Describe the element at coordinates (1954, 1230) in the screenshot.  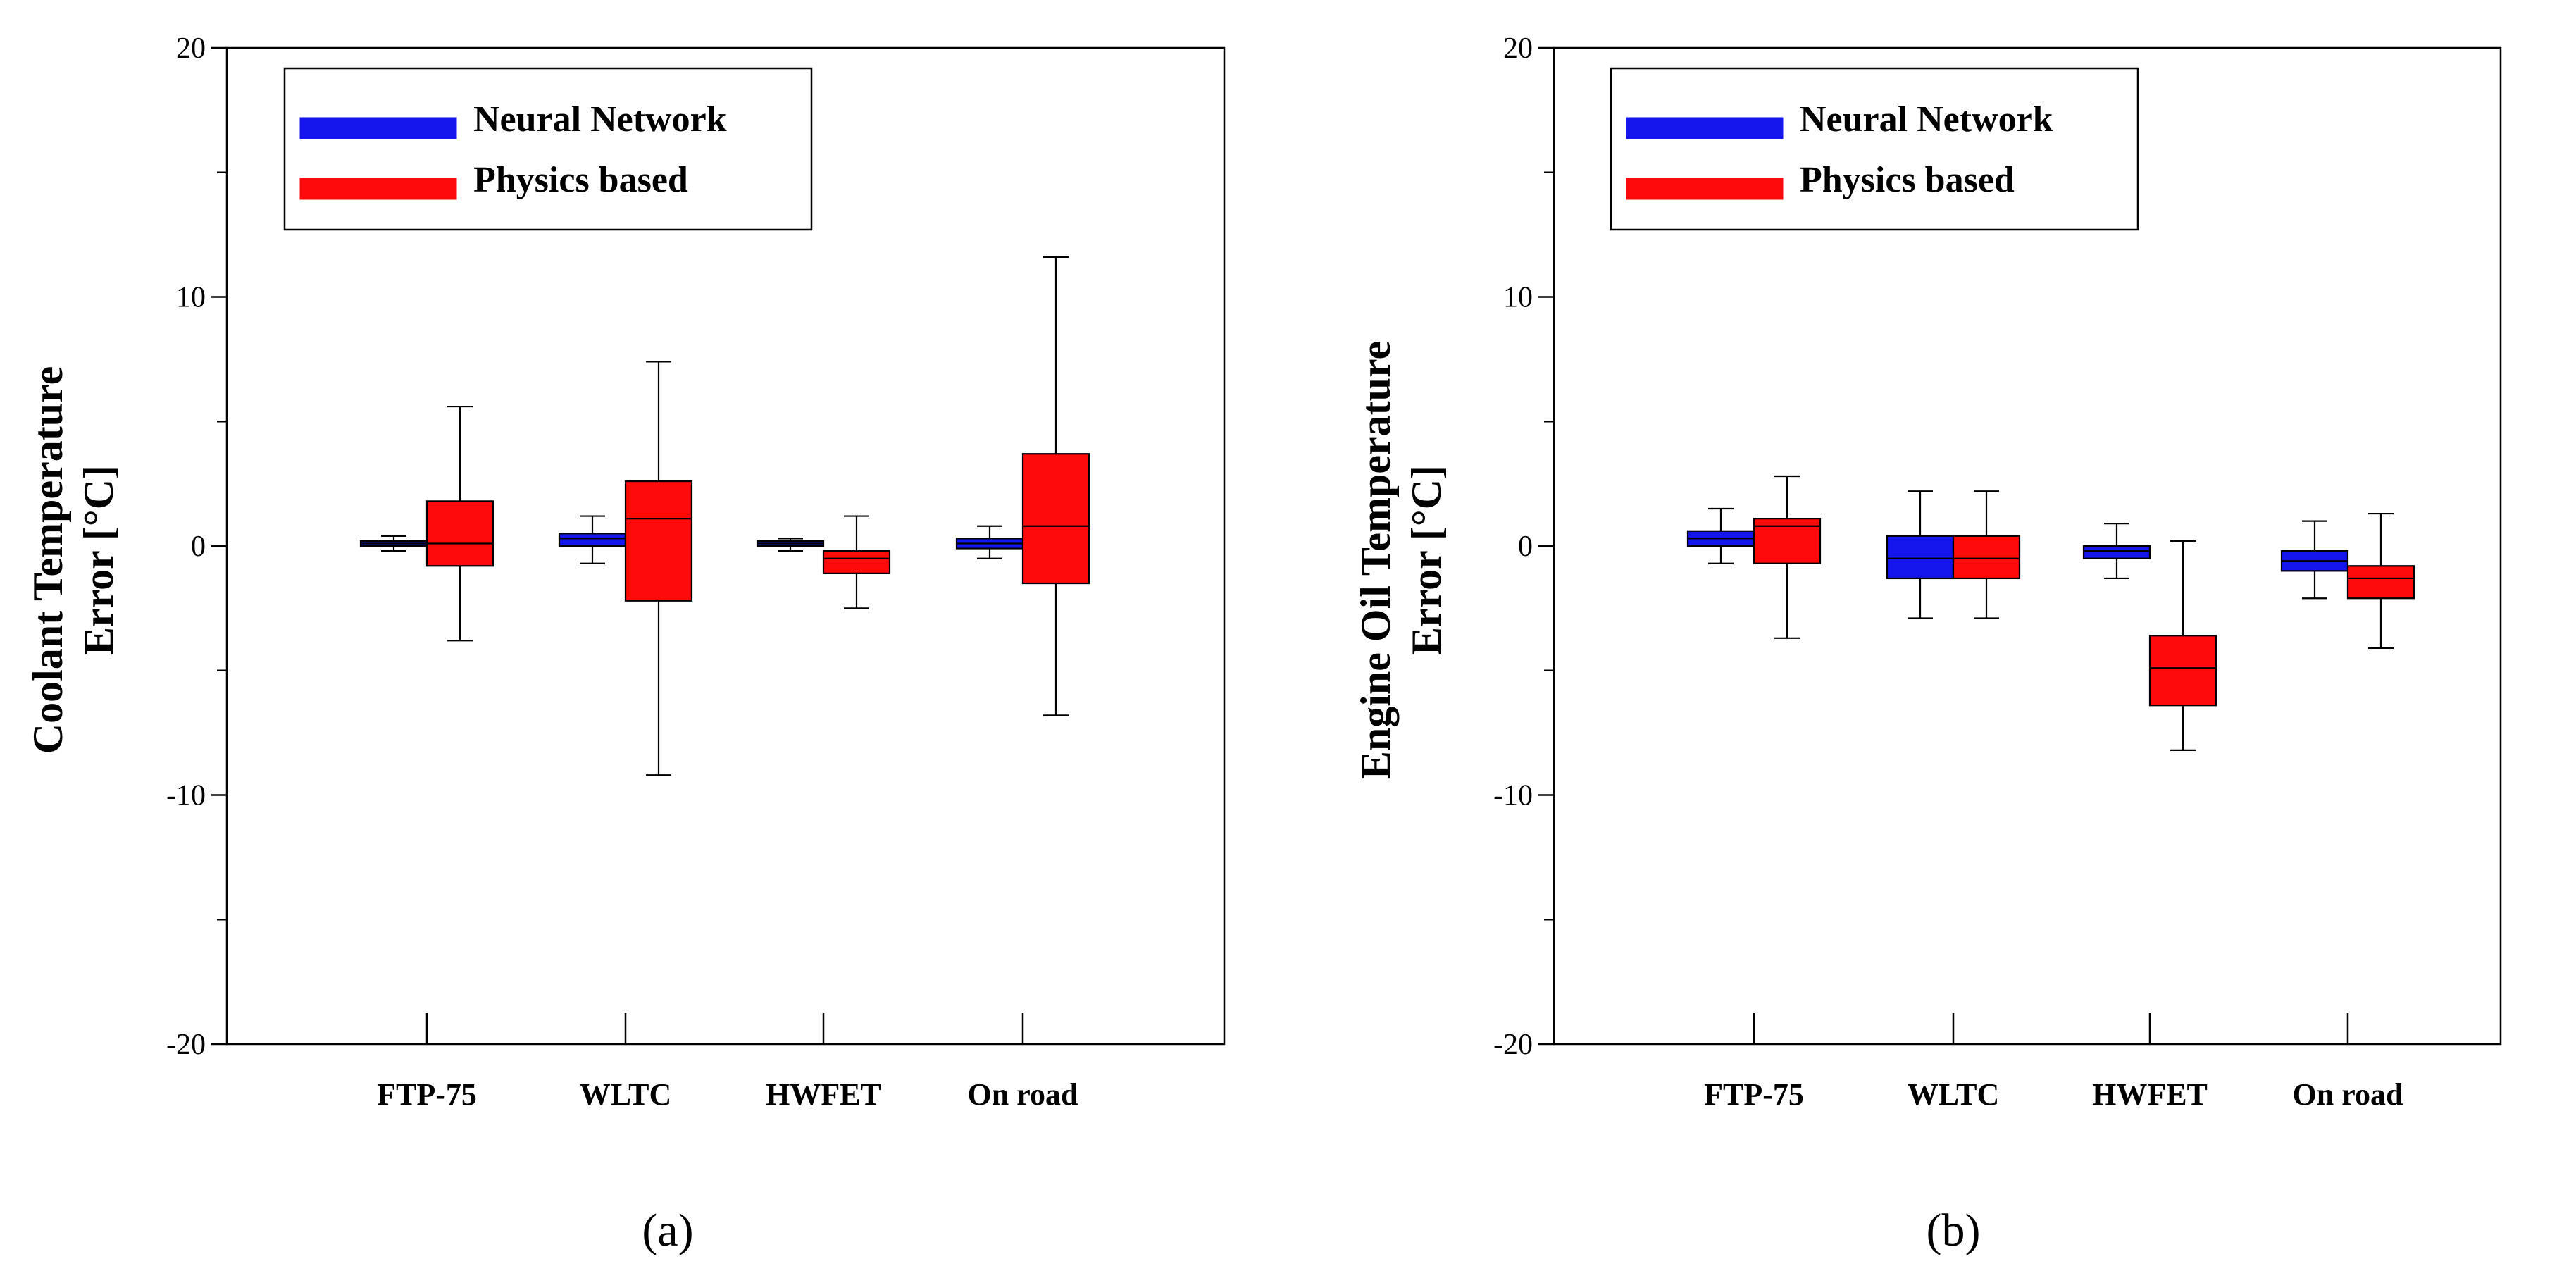
I see `panel-label: (b)` at that location.